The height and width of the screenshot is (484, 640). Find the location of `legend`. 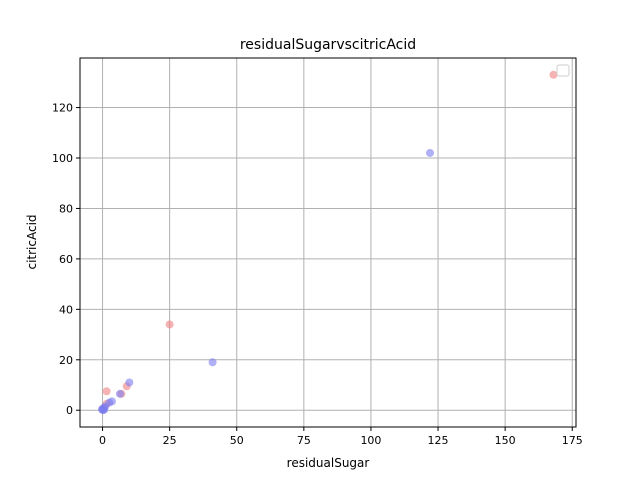

legend is located at coordinates (563, 70).